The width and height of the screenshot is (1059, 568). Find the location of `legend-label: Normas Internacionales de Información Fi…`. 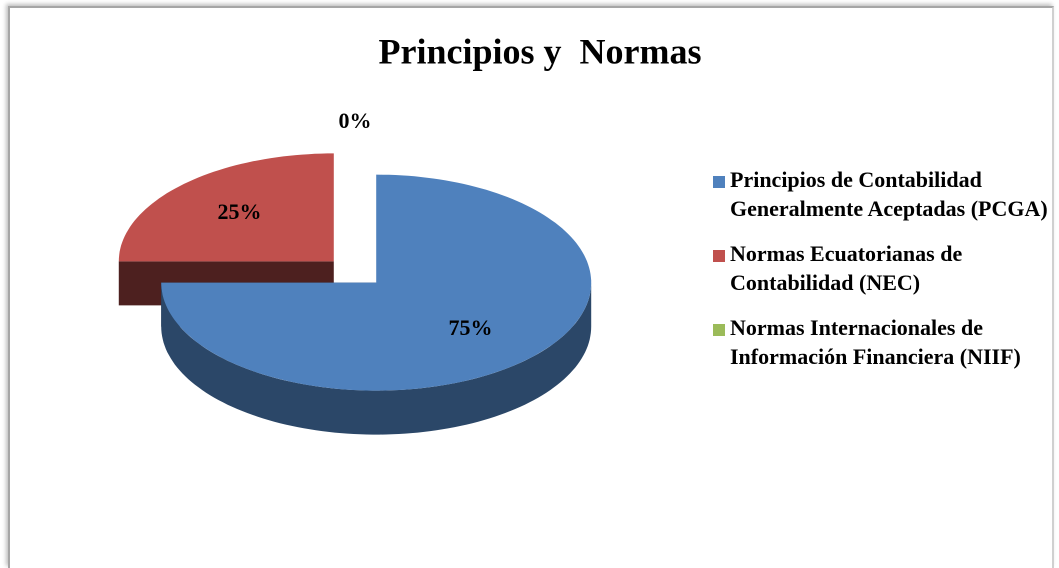

legend-label: Normas Internacionales de Información Fi… is located at coordinates (875, 342).